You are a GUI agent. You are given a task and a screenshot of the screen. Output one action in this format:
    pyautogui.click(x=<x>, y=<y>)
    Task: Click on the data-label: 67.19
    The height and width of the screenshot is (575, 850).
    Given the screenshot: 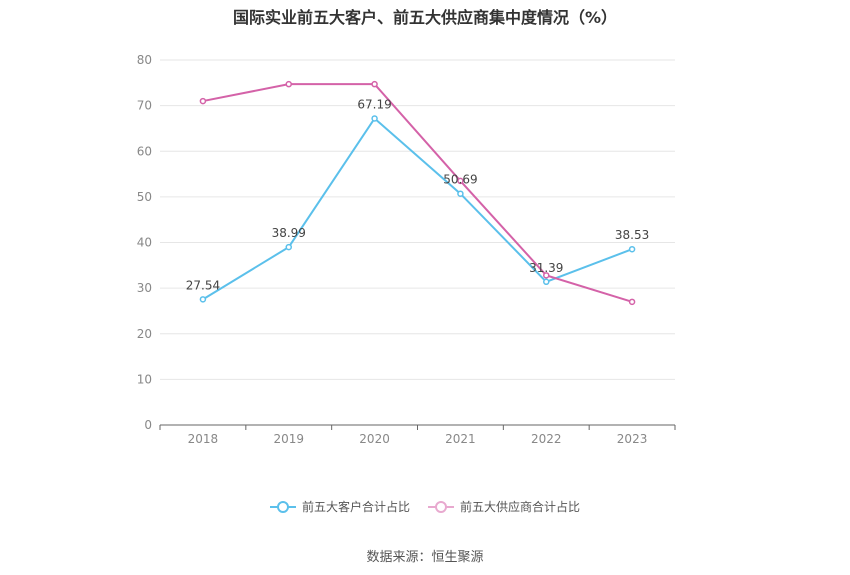 What is the action you would take?
    pyautogui.click(x=374, y=104)
    